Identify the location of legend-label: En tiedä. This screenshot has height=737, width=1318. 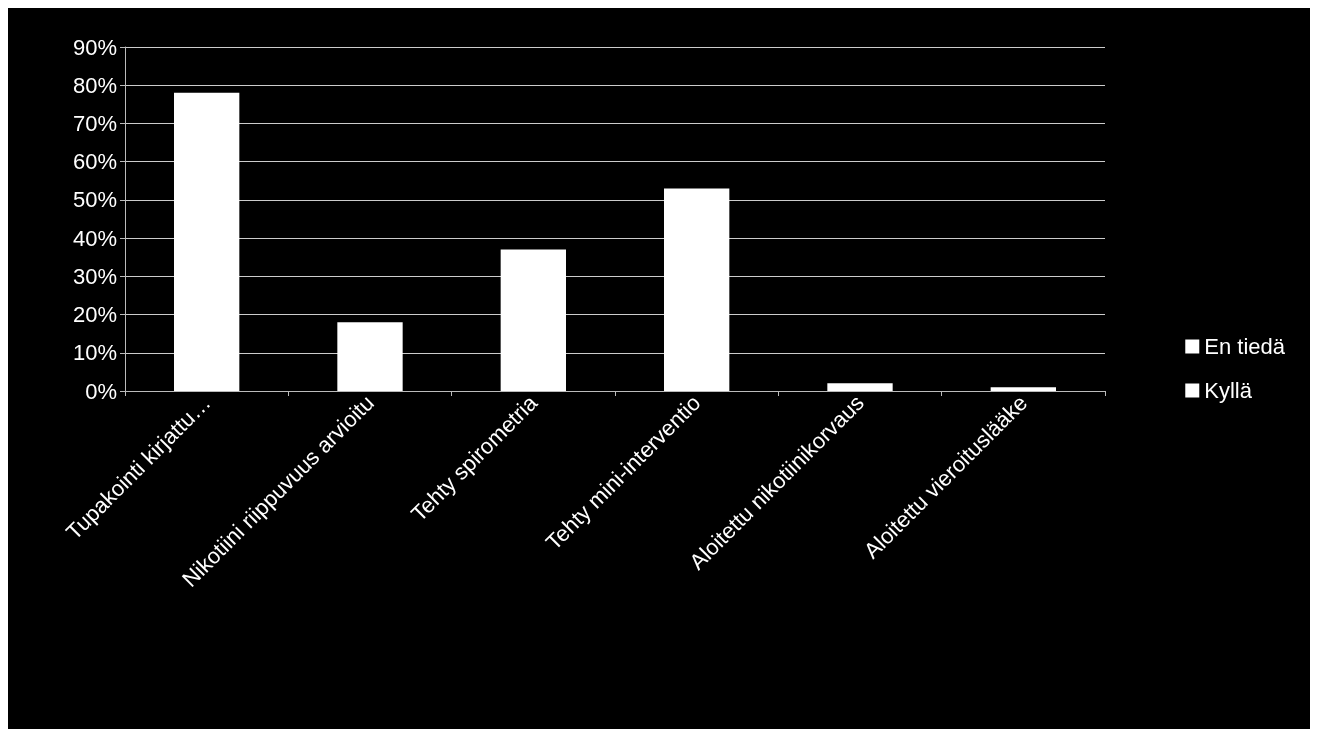
(1245, 346).